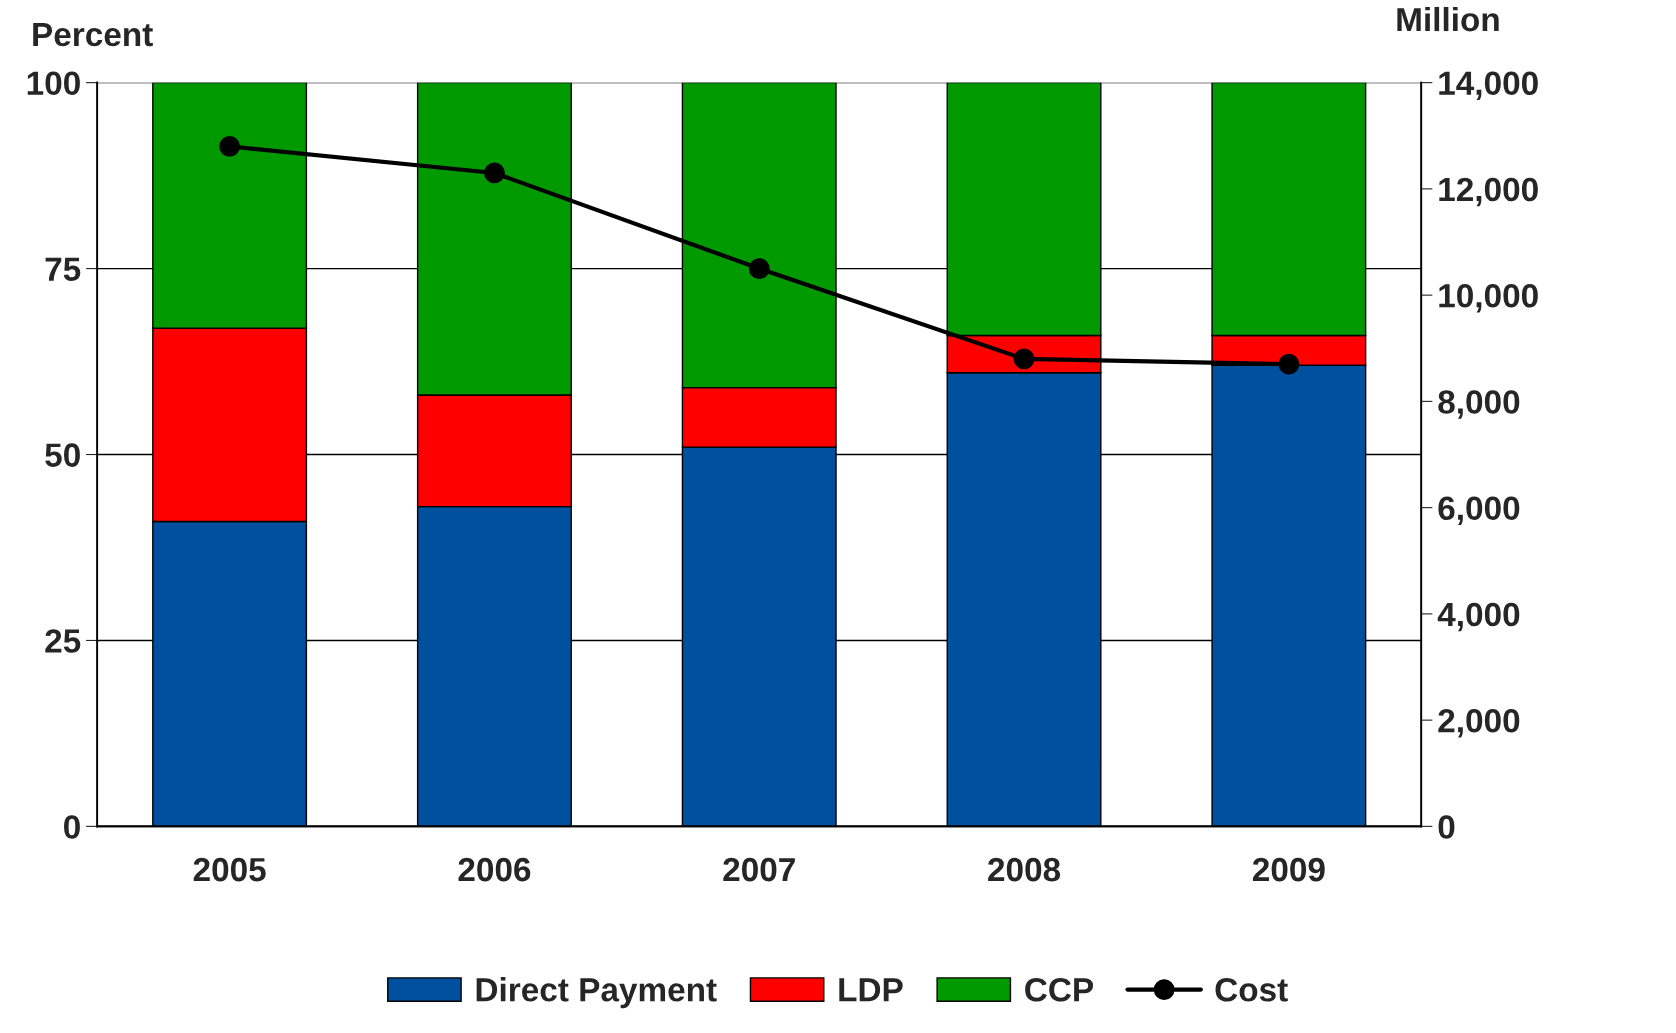 This screenshot has width=1676, height=1033. Describe the element at coordinates (494, 869) in the screenshot. I see `x-tick-label: 2006` at that location.